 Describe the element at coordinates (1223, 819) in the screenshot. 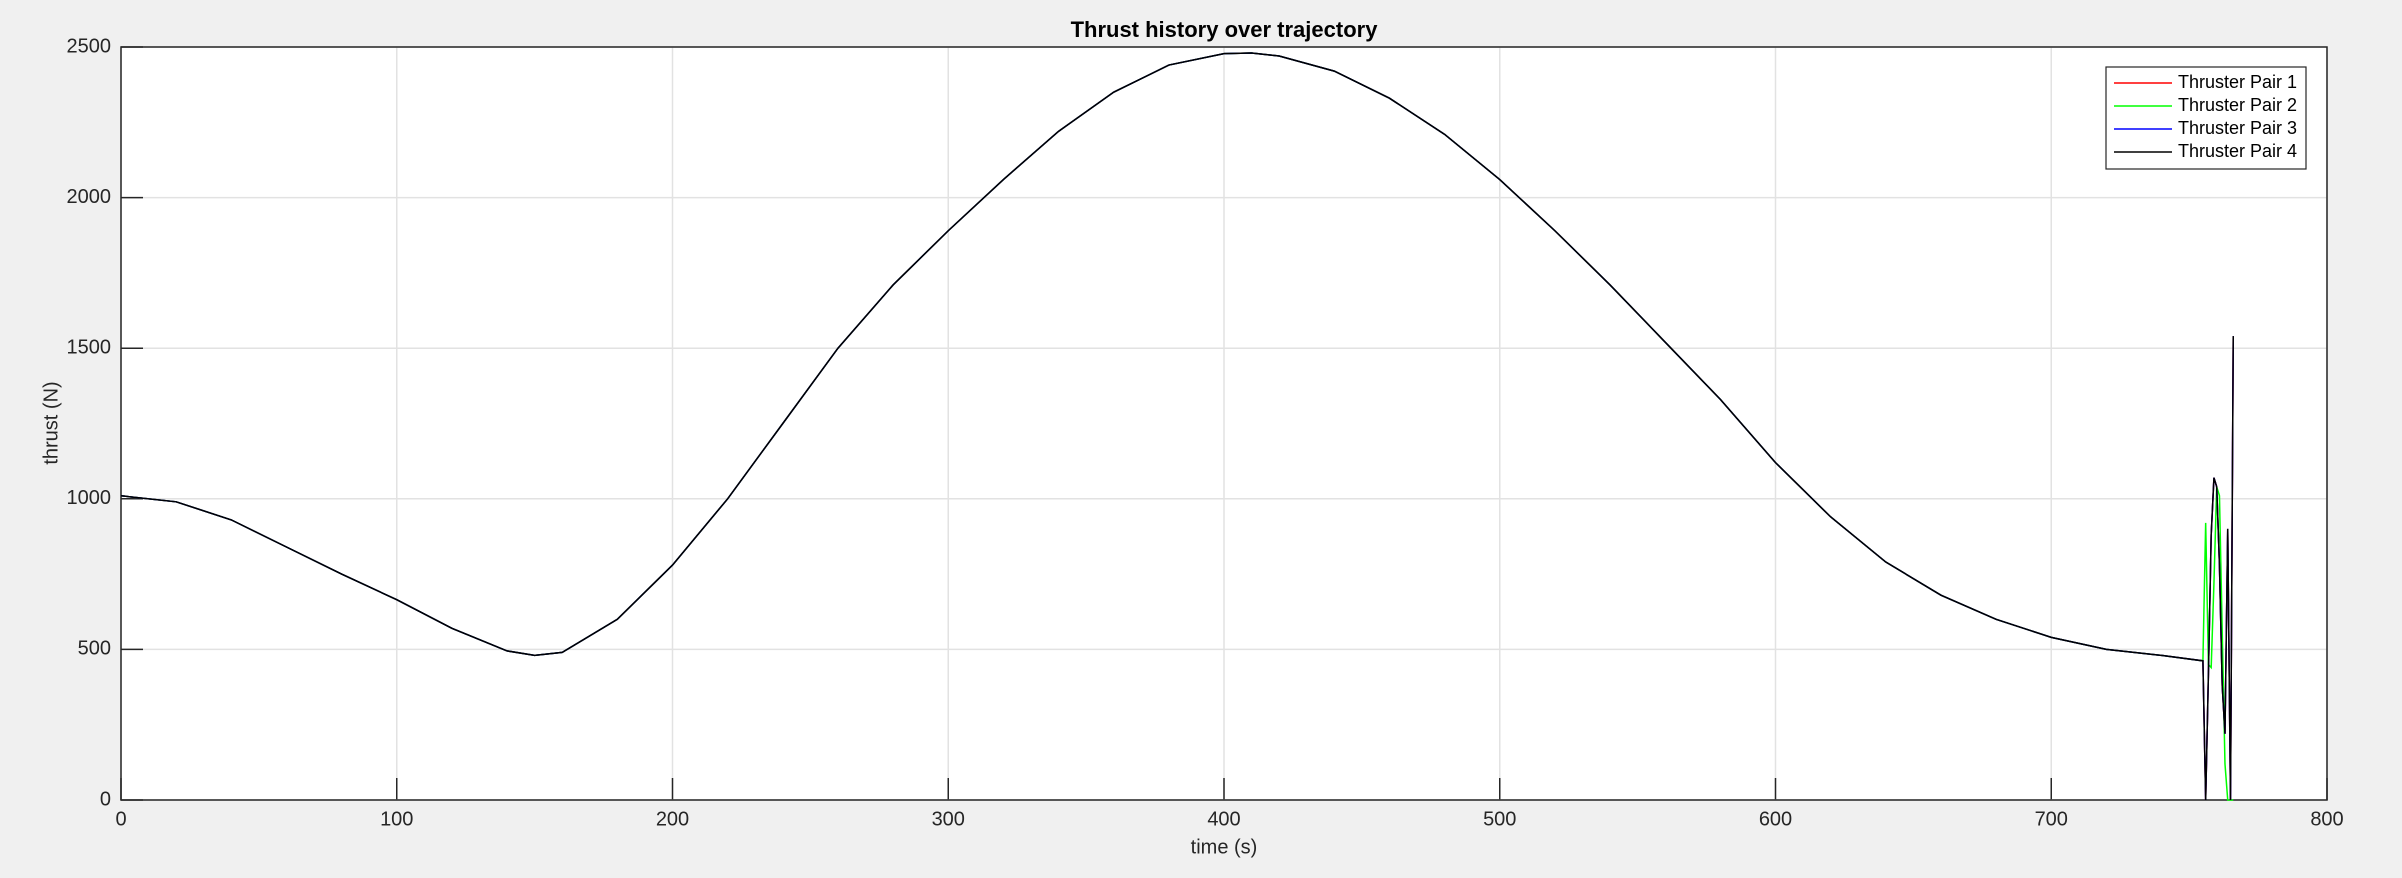

I see `x-tick-label: 400` at that location.